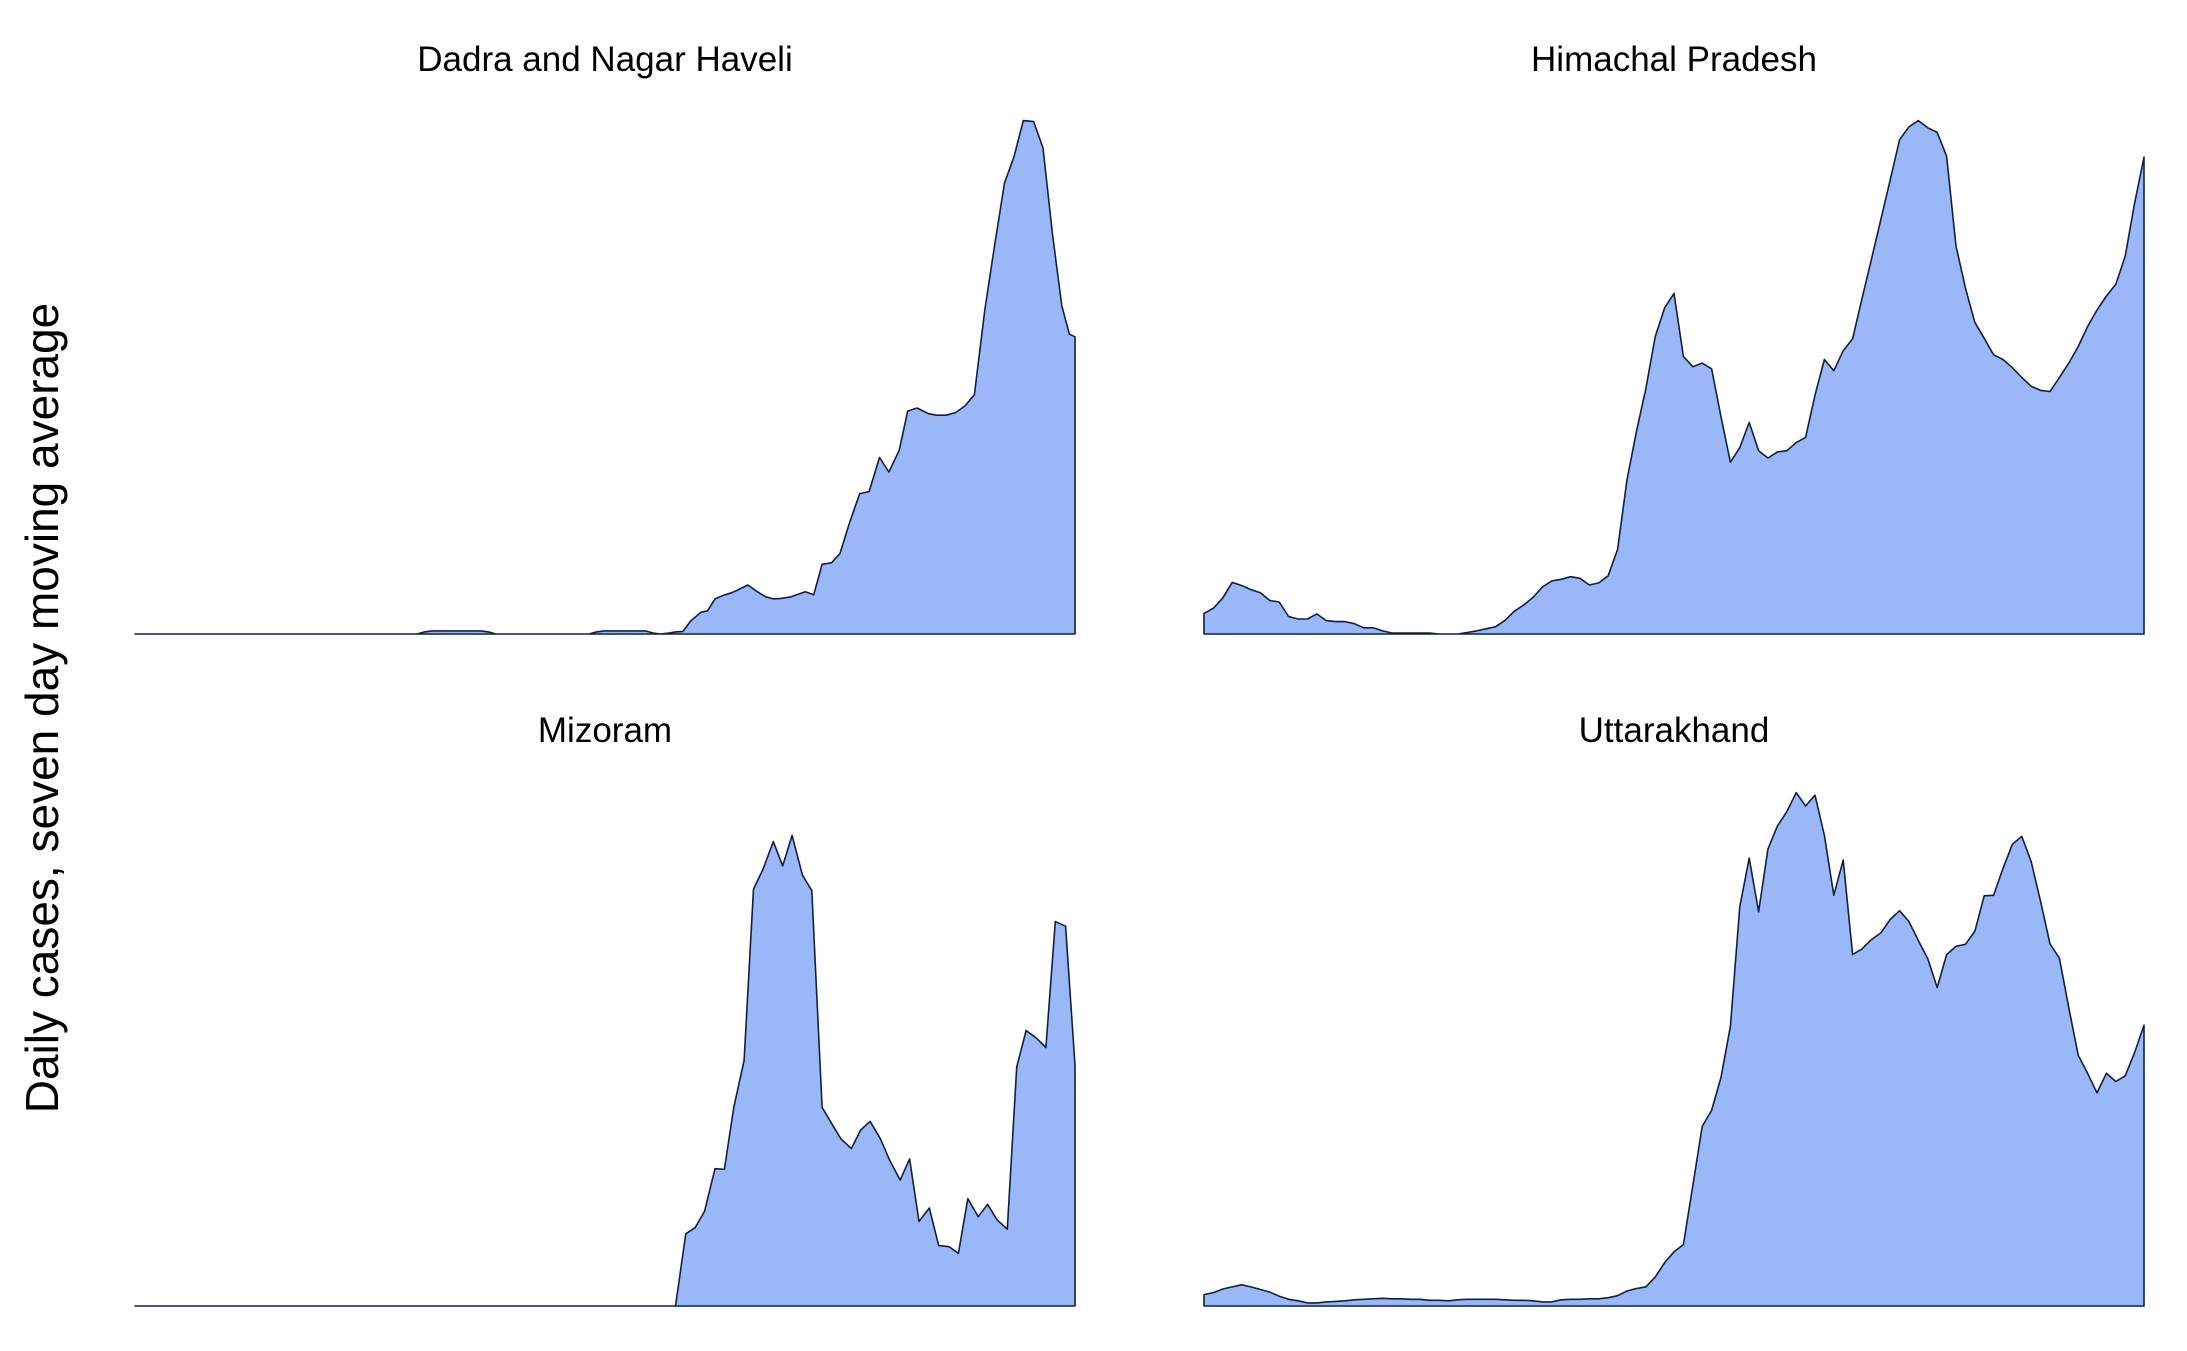 The image size is (2187, 1351). Describe the element at coordinates (1674, 59) in the screenshot. I see `panel-title: Himachal Pradesh` at that location.